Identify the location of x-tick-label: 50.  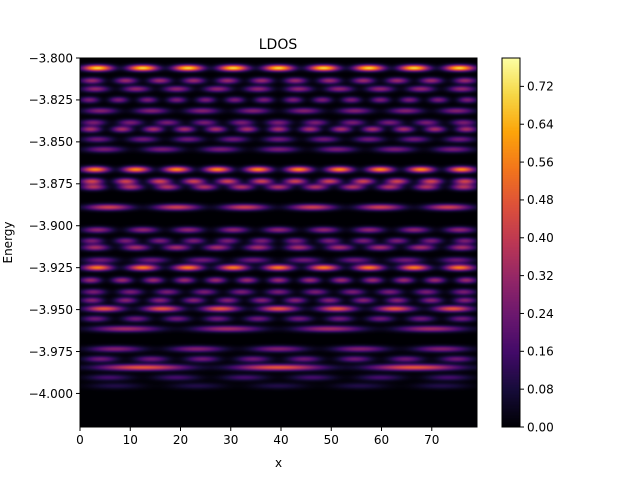
(331, 440).